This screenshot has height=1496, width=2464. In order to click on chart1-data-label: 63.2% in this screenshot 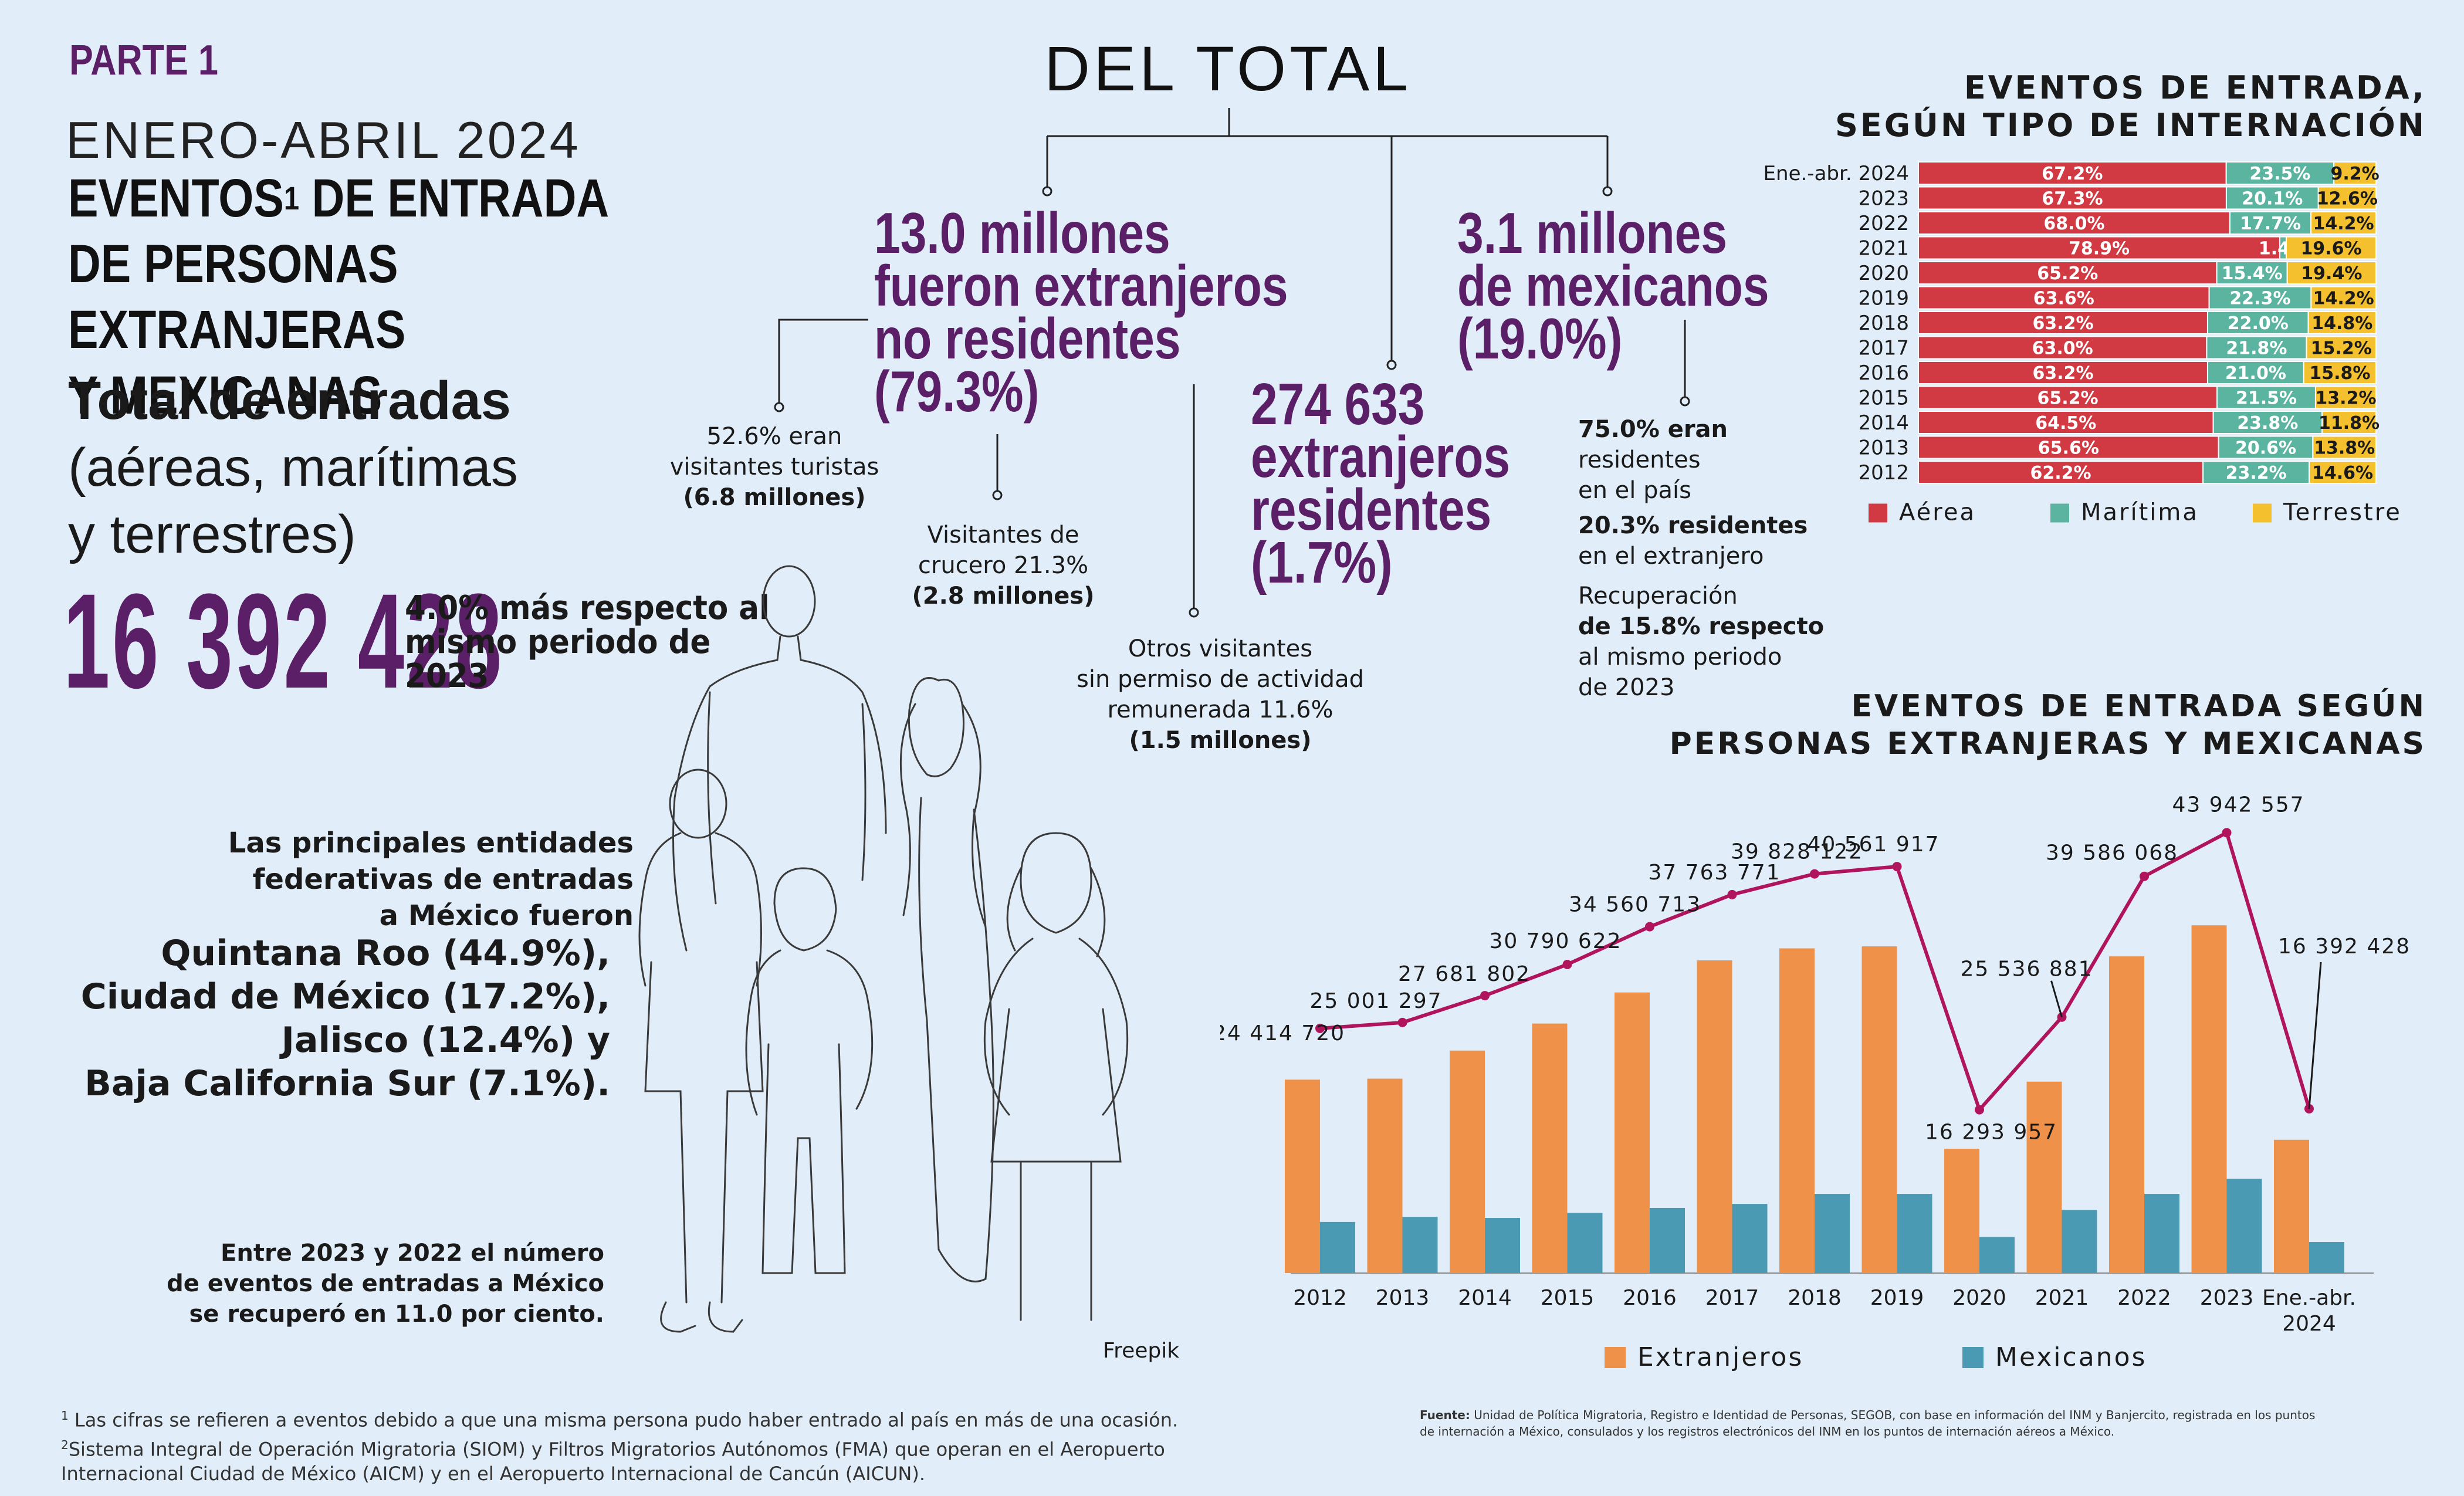, I will do `click(2062, 373)`.